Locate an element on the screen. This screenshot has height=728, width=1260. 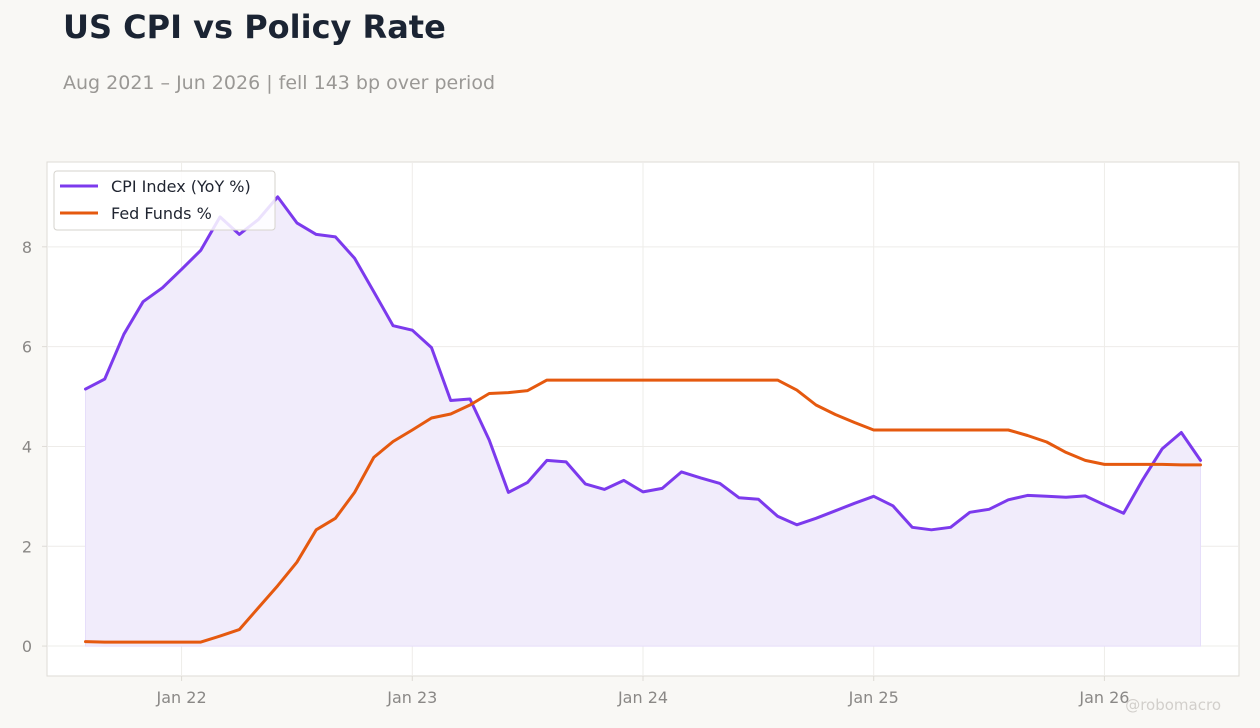
legend-box is located at coordinates (164, 200).